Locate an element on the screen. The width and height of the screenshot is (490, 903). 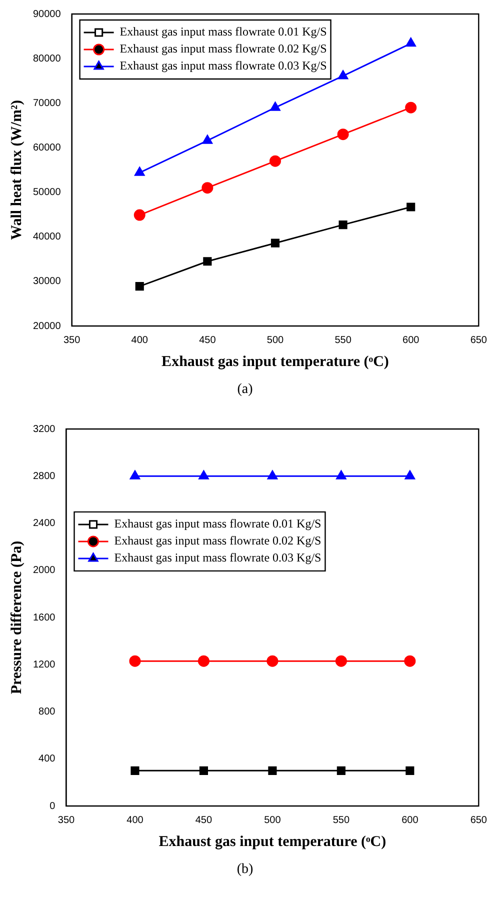
y-tick-label: 3200 is located at coordinates (44, 429).